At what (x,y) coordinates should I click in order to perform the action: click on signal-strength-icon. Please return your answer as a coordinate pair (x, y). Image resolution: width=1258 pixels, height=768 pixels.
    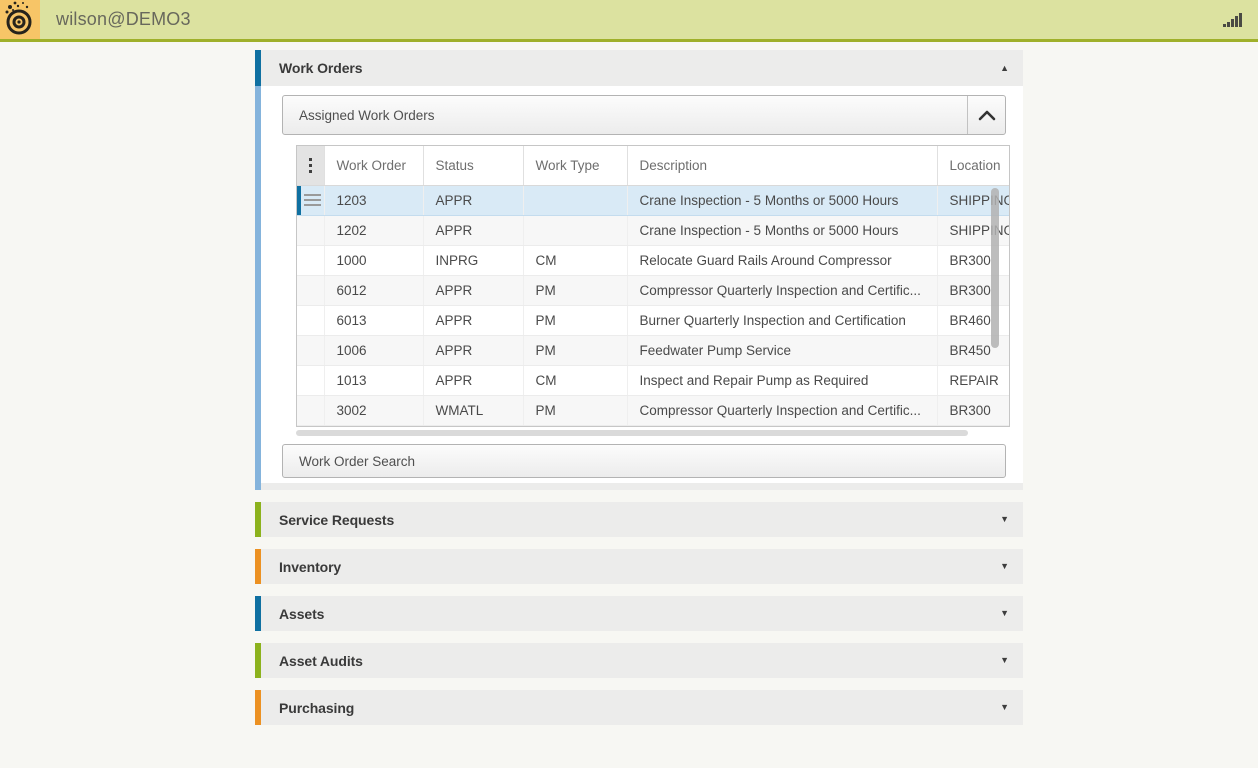
    Looking at the image, I should click on (1232, 20).